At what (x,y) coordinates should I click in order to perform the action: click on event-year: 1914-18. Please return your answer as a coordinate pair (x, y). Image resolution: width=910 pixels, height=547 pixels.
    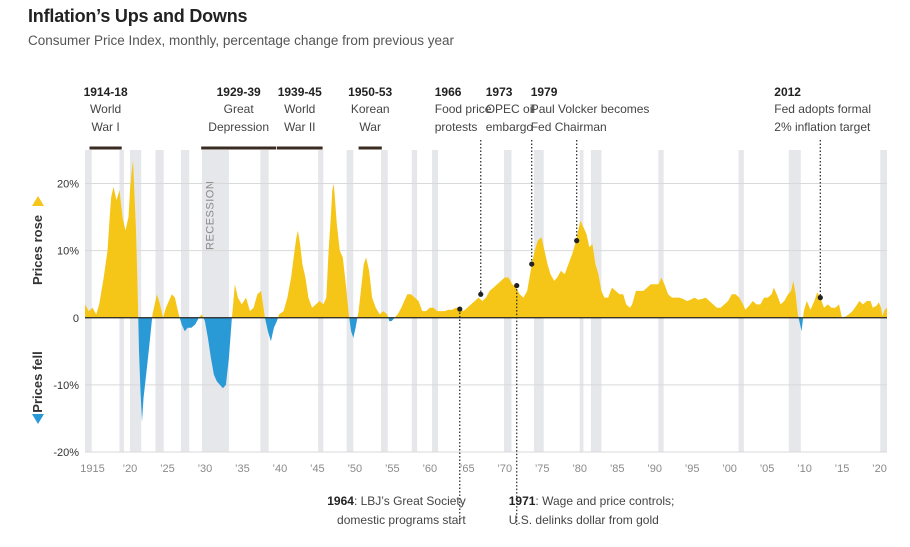
    Looking at the image, I should click on (106, 92).